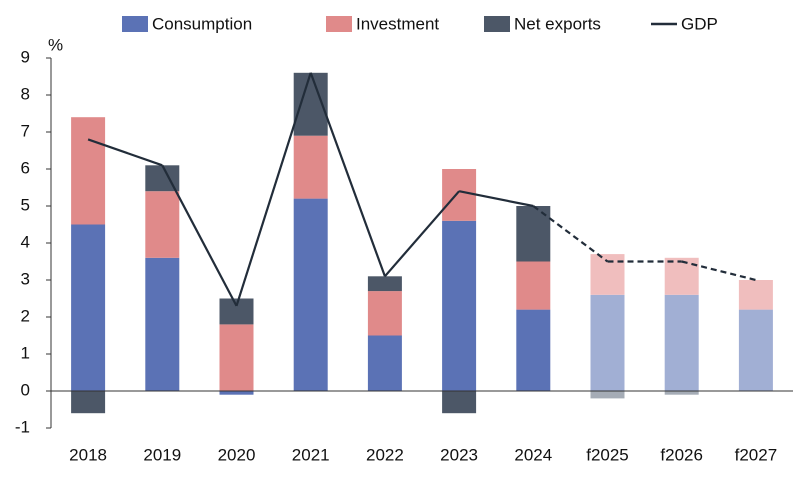 This screenshot has height=477, width=809. Describe the element at coordinates (397, 23) in the screenshot. I see `legend-label: Investment` at that location.